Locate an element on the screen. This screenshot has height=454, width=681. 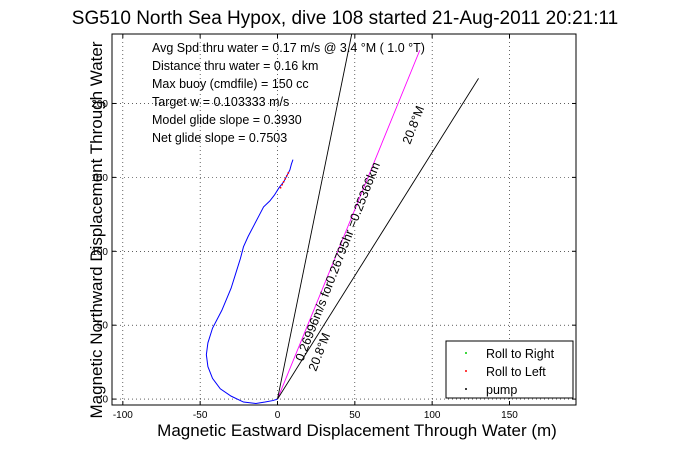
legend-box is located at coordinates (509, 369).